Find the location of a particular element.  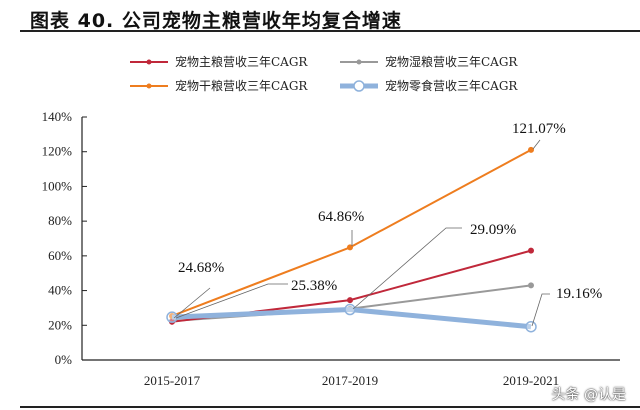

data-label: 19.16% is located at coordinates (579, 294).